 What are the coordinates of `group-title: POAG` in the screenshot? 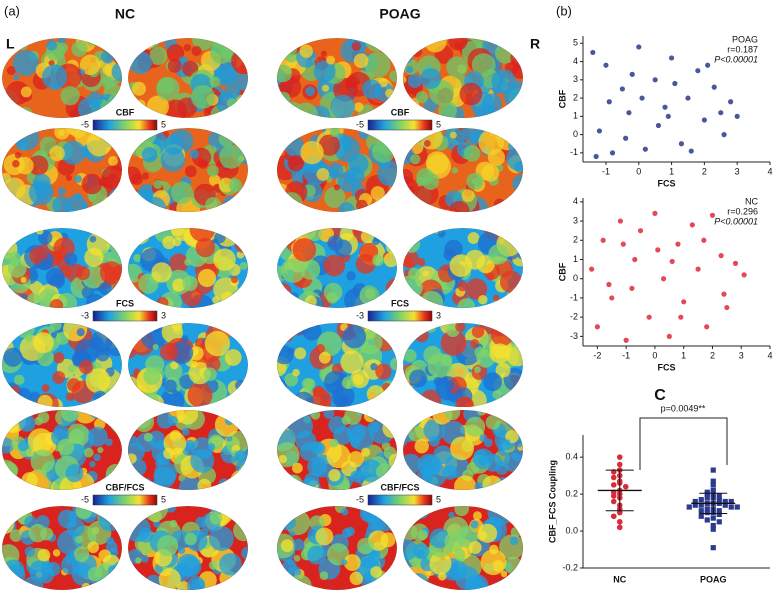 It's located at (399, 14).